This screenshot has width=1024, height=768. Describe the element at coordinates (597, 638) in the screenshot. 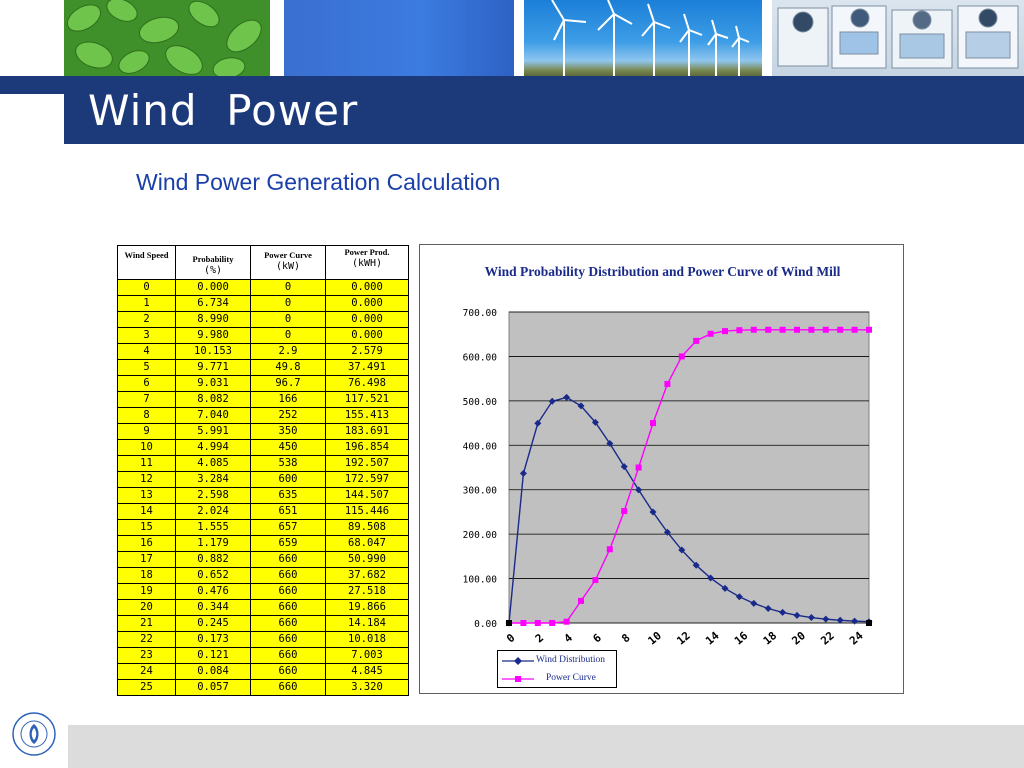

I see `x-tick-label: 6` at that location.